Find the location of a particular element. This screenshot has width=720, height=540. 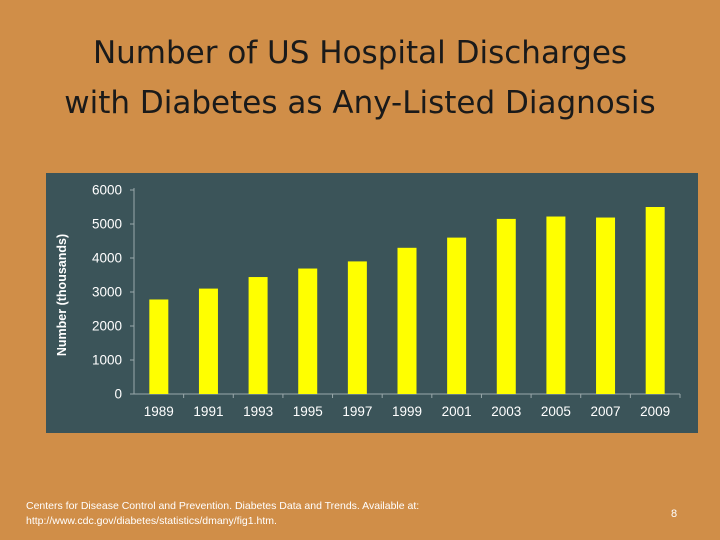

y-tick-label: 2000 is located at coordinates (107, 326).